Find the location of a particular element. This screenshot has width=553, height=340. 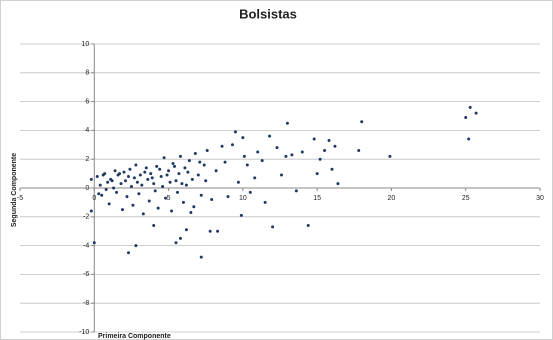

x-tick-label: 25 is located at coordinates (466, 198).